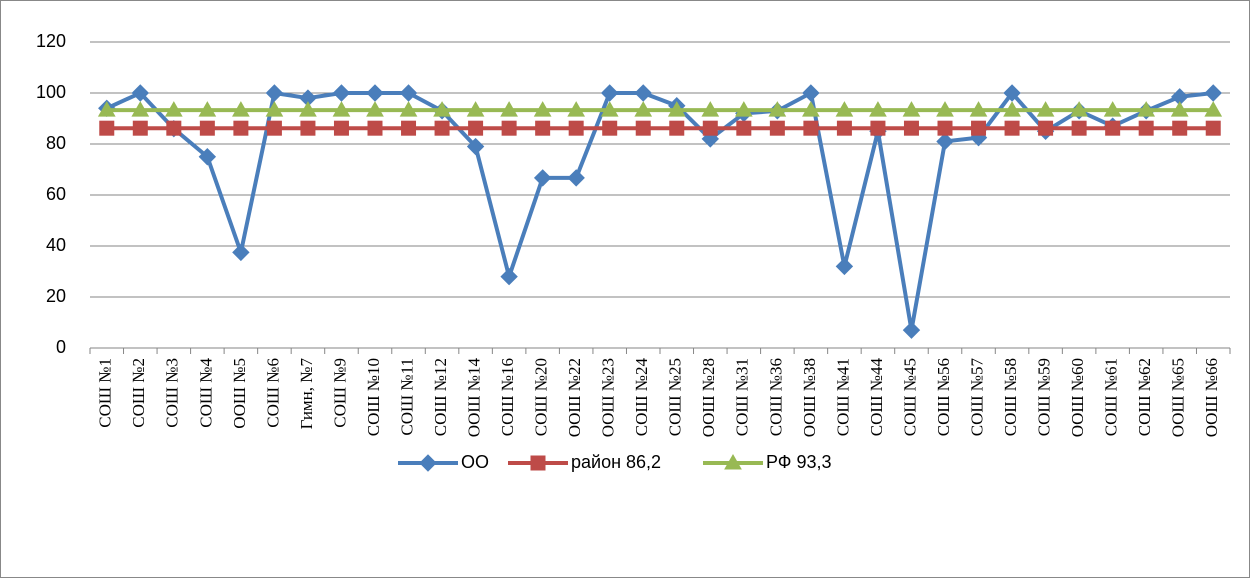 The width and height of the screenshot is (1251, 579). What do you see at coordinates (1043, 397) in the screenshot?
I see `x-tick-label: СОШ №59` at bounding box center [1043, 397].